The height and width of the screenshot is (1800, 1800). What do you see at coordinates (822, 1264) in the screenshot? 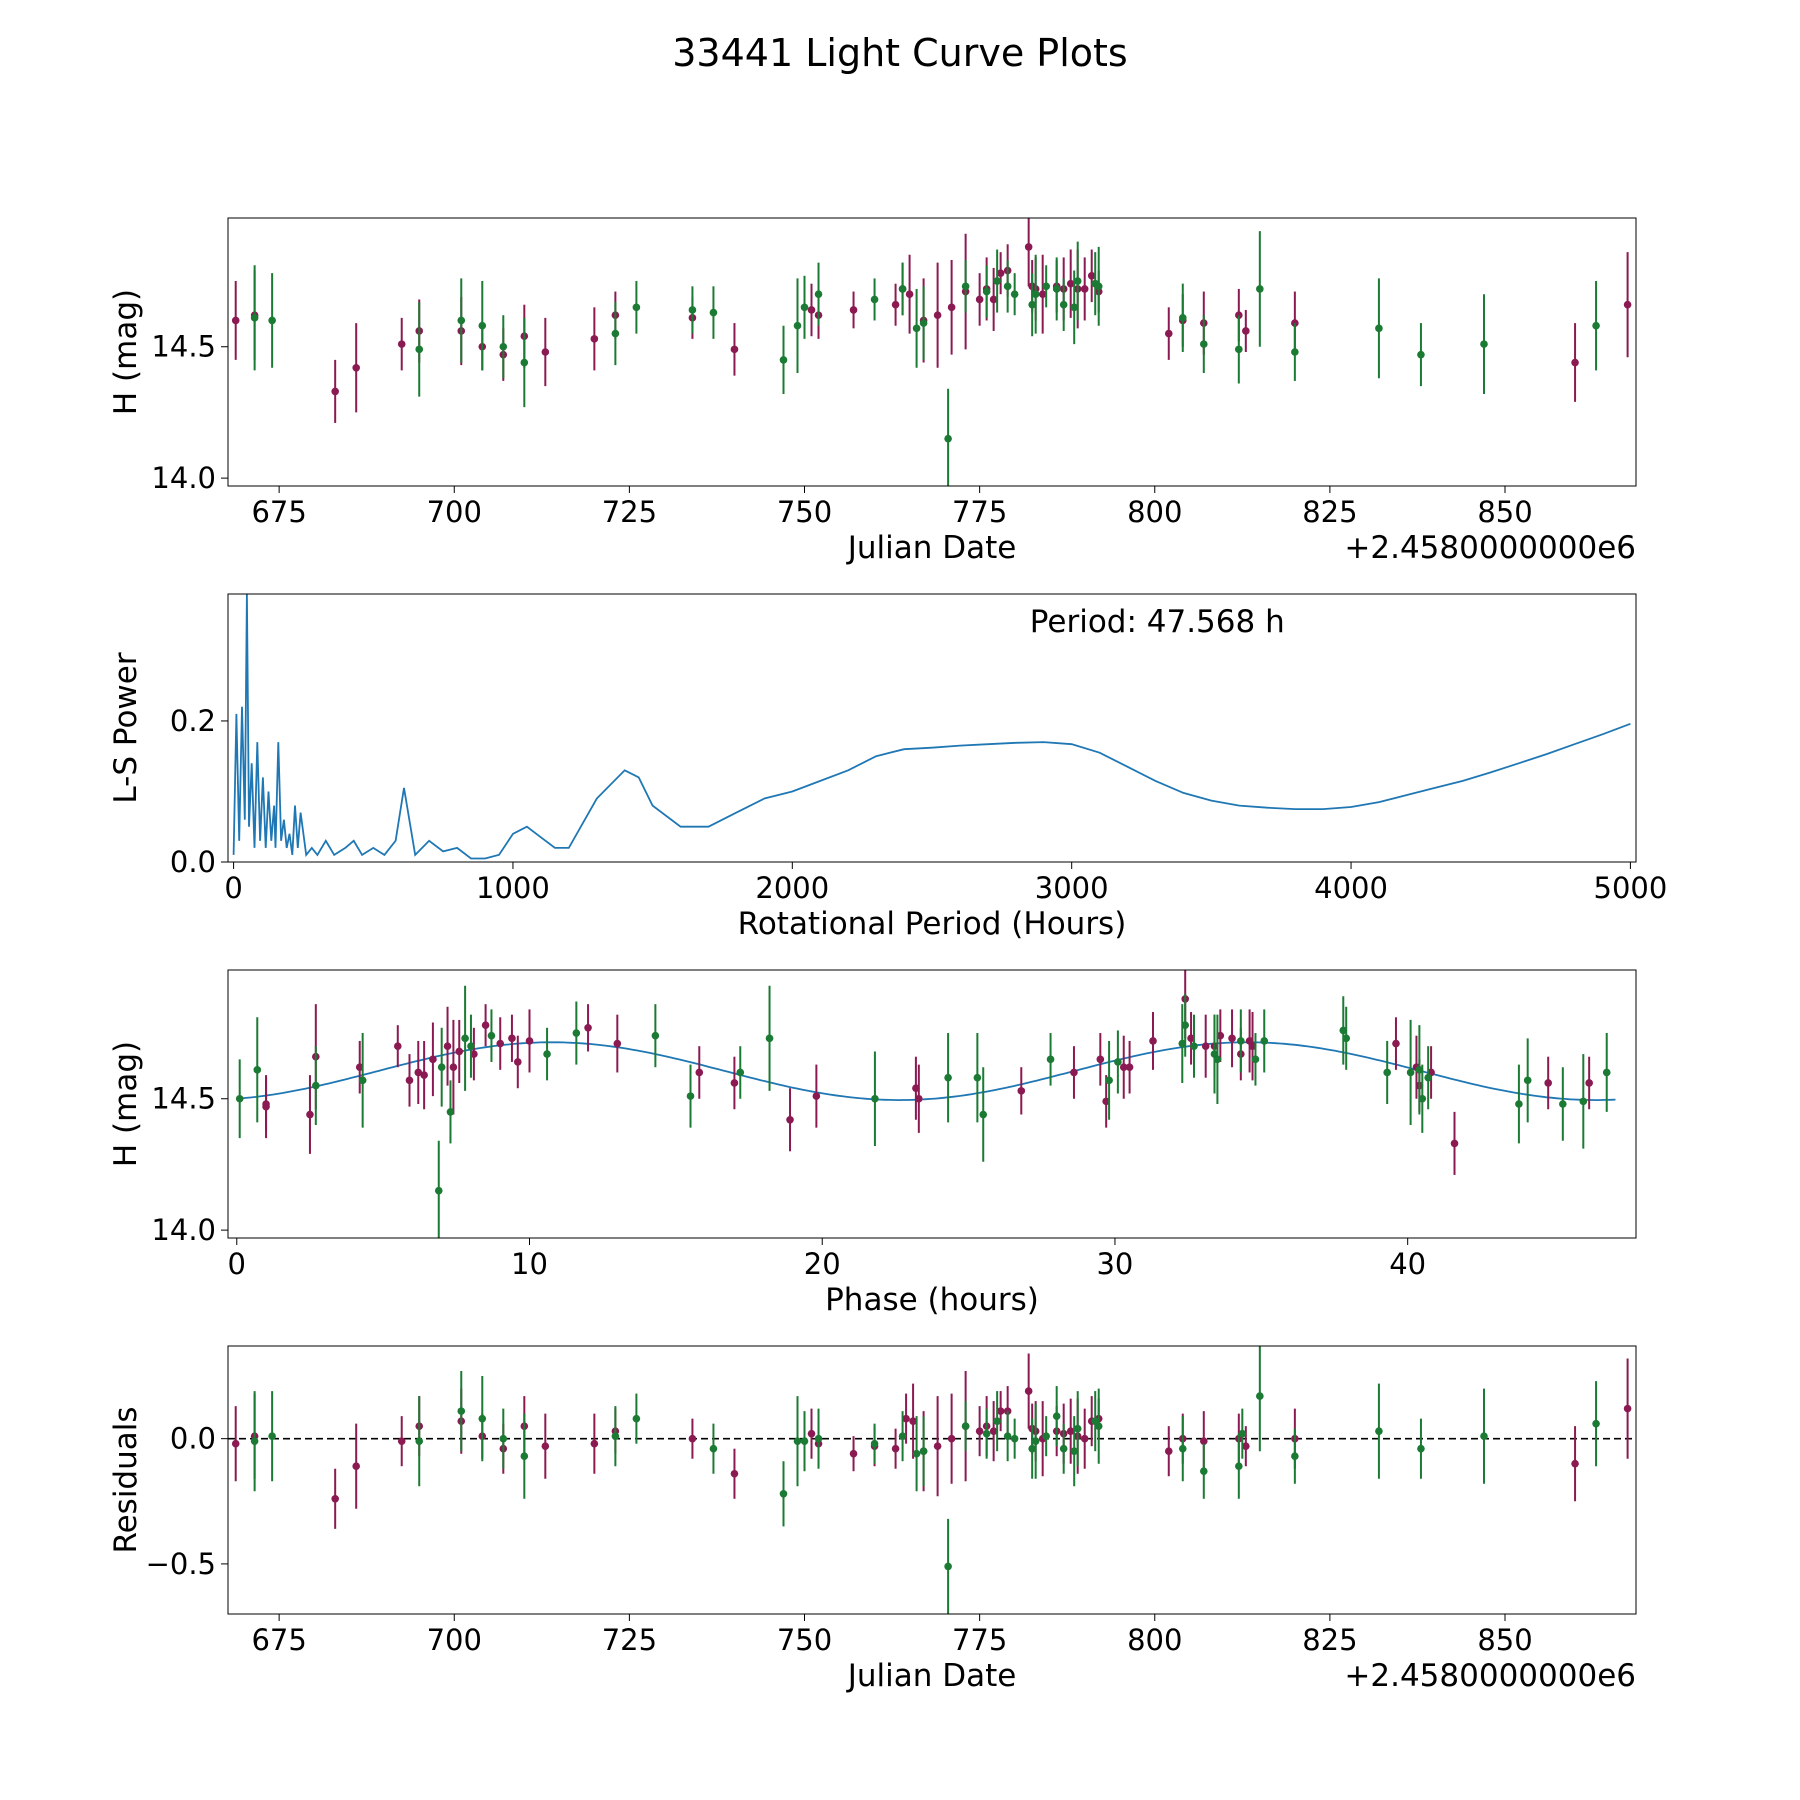
I see `x-tick-label: 20` at bounding box center [822, 1264].